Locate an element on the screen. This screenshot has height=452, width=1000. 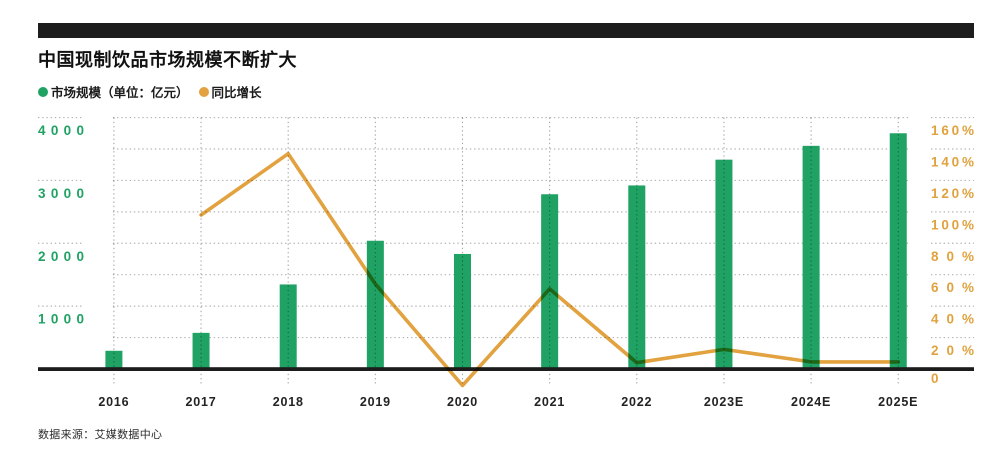
right-axis-tick-40pct: 40% is located at coordinates (952, 319).